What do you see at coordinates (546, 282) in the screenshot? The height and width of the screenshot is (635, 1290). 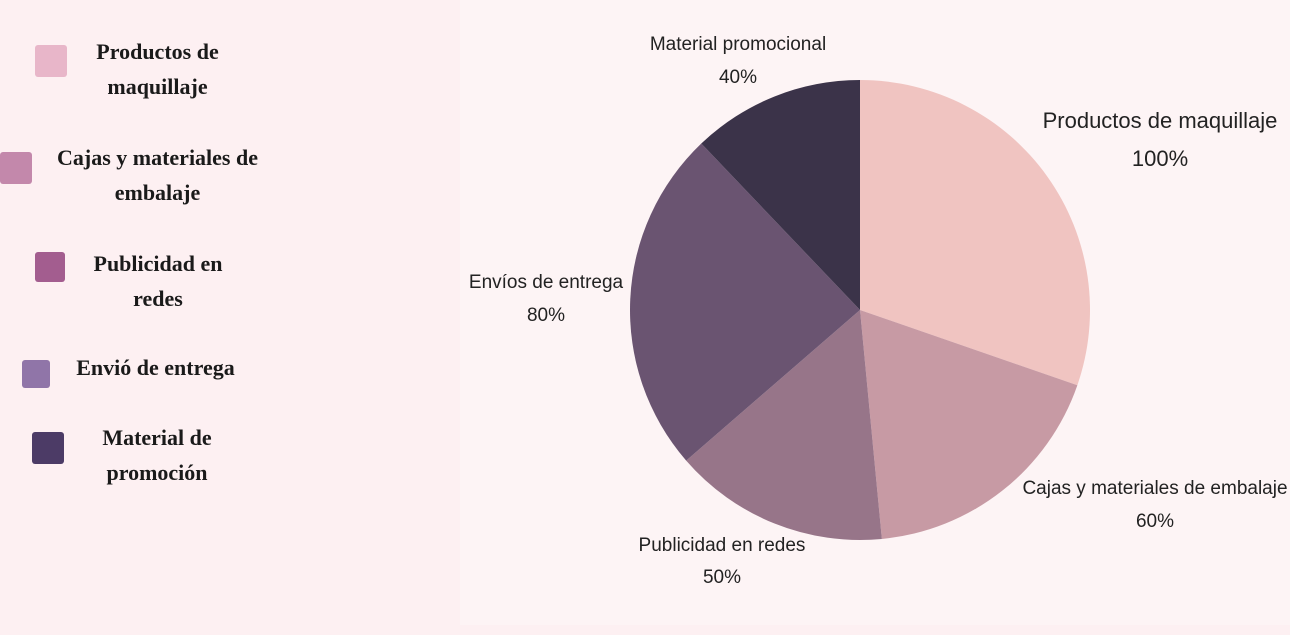 I see `slice-label: Envíos de entrega` at bounding box center [546, 282].